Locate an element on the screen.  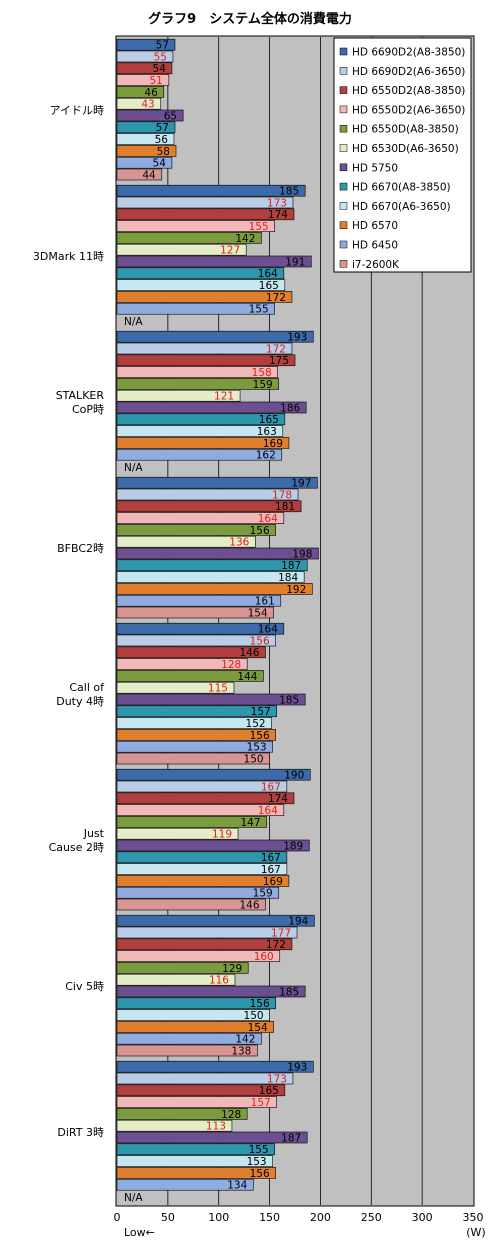
bar-value-label: 116 is located at coordinates (219, 981).